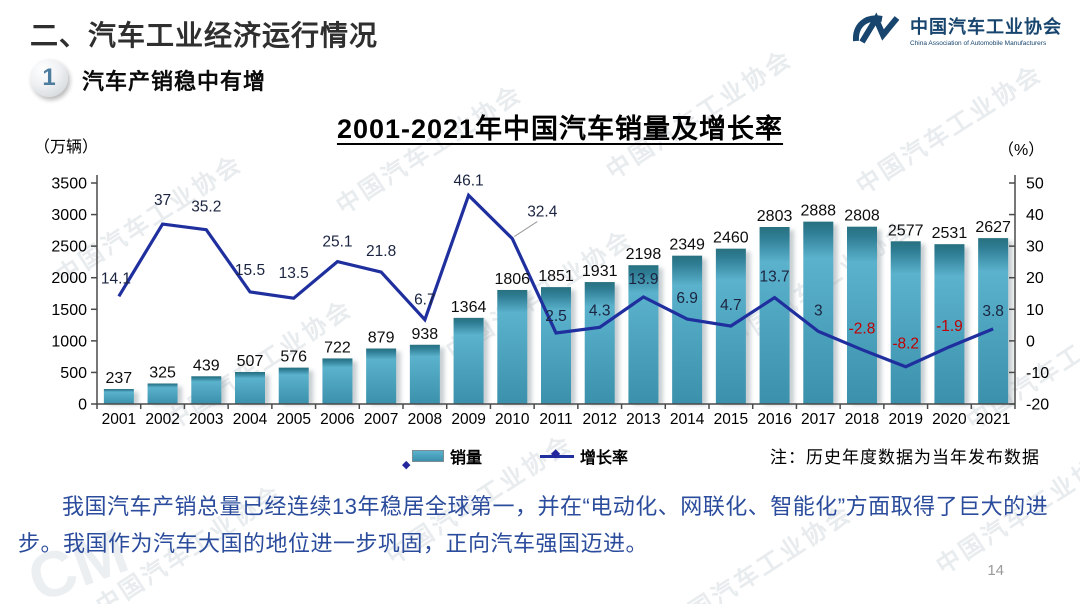 The image size is (1080, 604). Describe the element at coordinates (1035, 247) in the screenshot. I see `right-tick-label: 30` at that location.